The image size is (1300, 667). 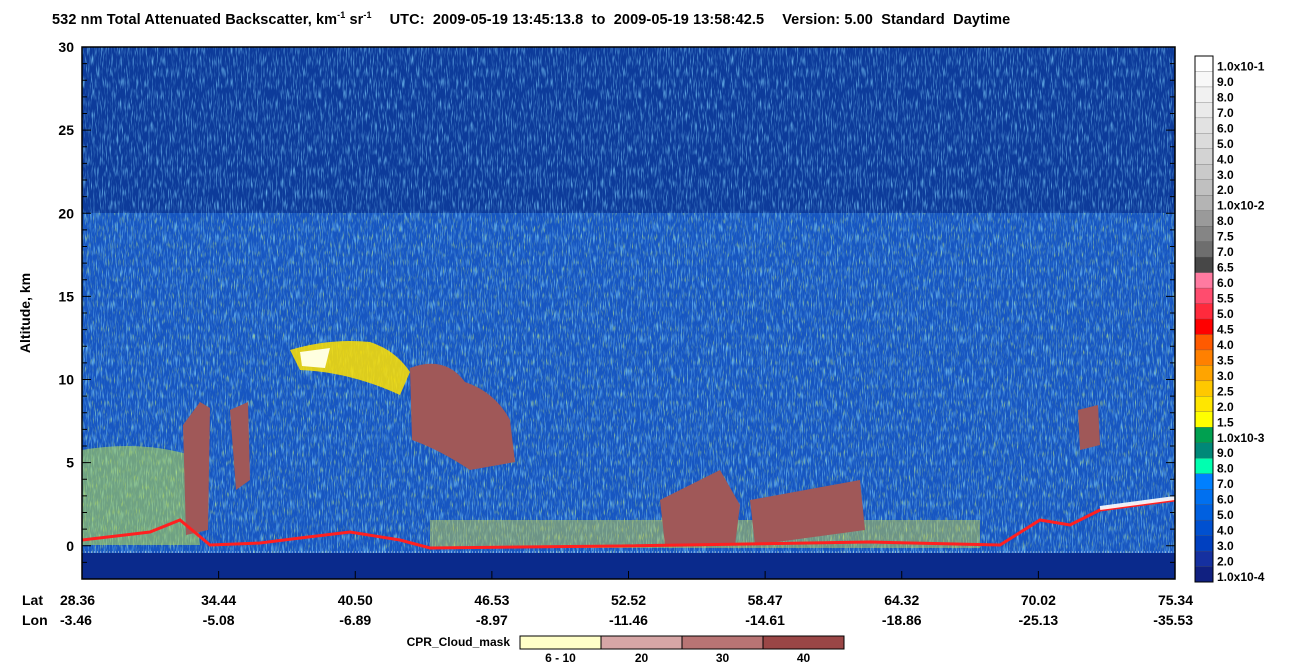 I want to click on colorbar-label: 1.5, so click(x=1225, y=422).